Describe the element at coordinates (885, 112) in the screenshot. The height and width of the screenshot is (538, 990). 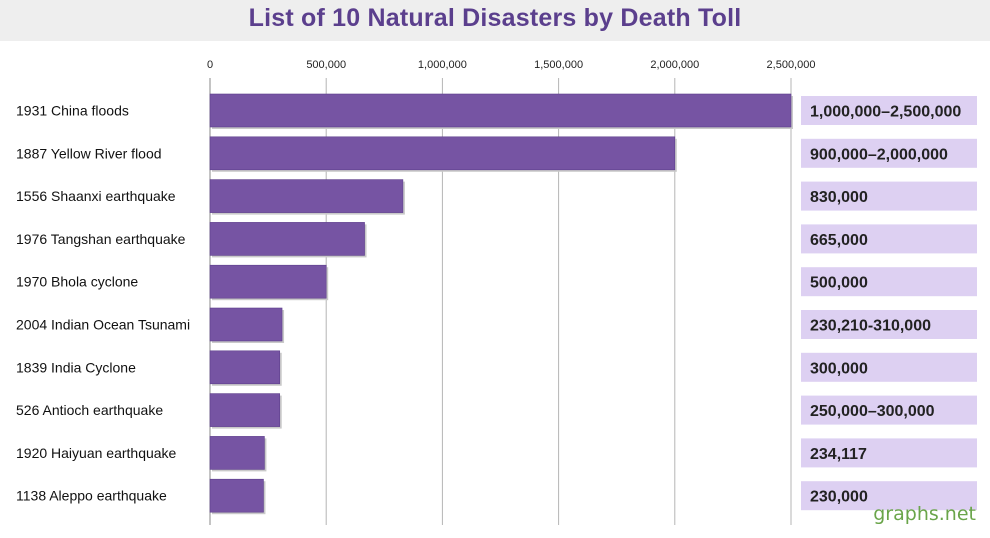
I see `value-label: 1,000,000–2,500,000` at that location.